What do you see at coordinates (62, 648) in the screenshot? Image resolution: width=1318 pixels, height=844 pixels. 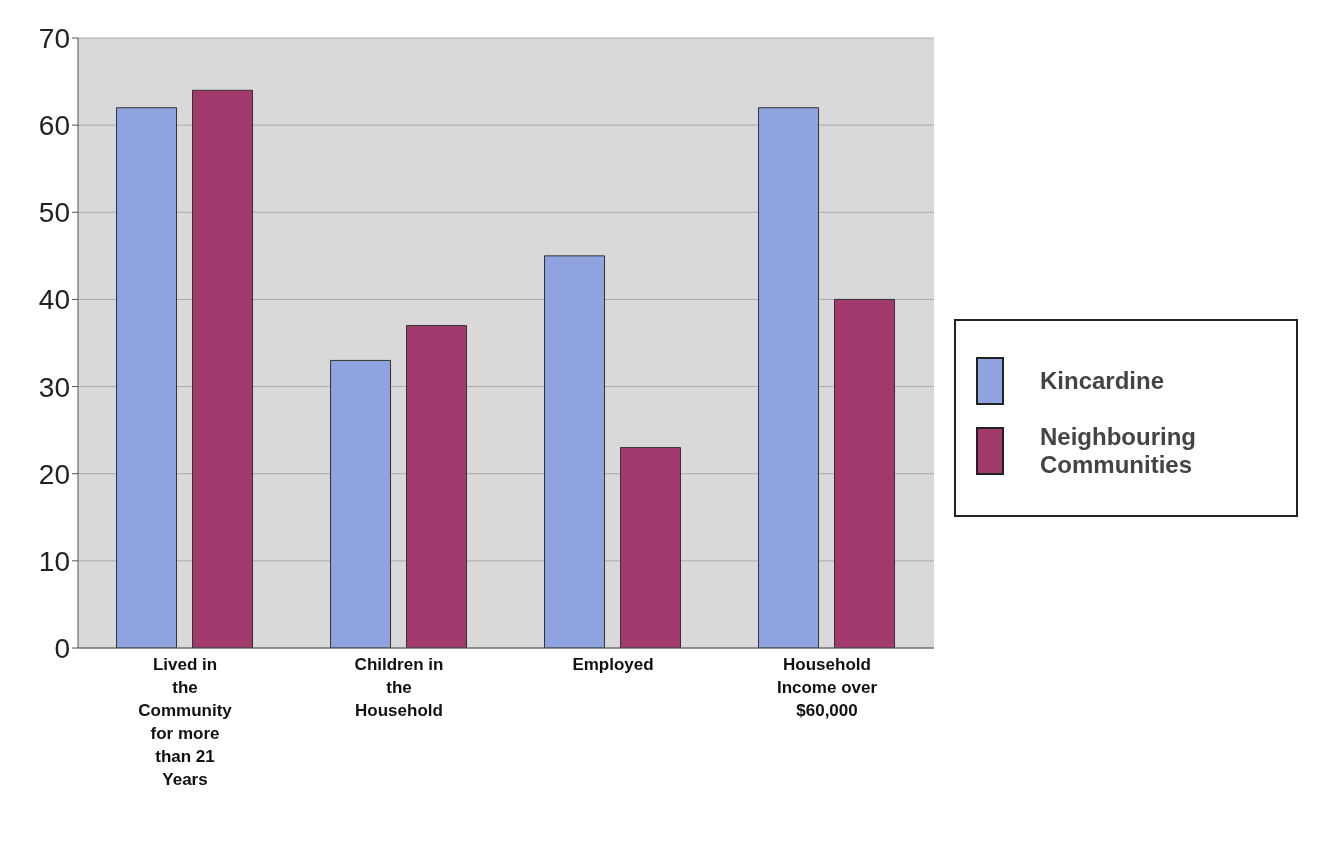 I see `y-tick-label: 0` at bounding box center [62, 648].